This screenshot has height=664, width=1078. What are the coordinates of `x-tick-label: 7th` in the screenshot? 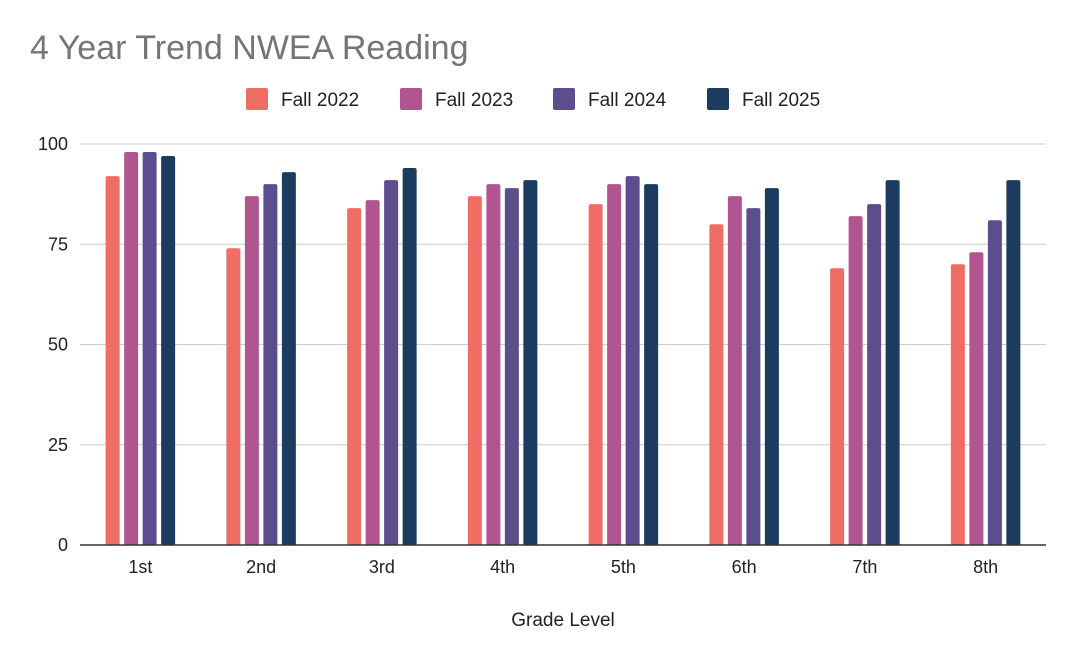 It's located at (864, 567).